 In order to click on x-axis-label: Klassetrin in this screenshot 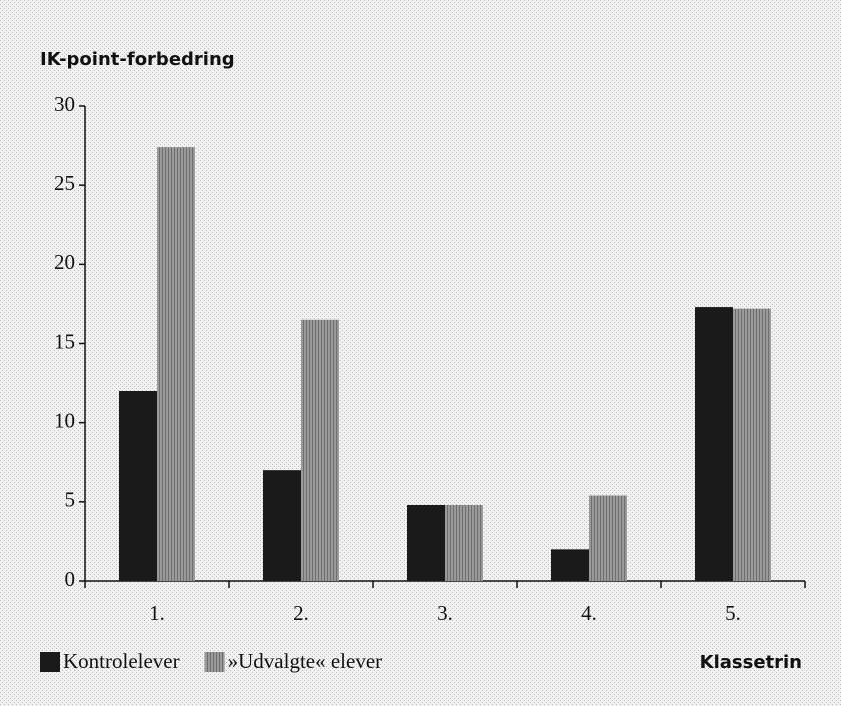, I will do `click(751, 662)`.